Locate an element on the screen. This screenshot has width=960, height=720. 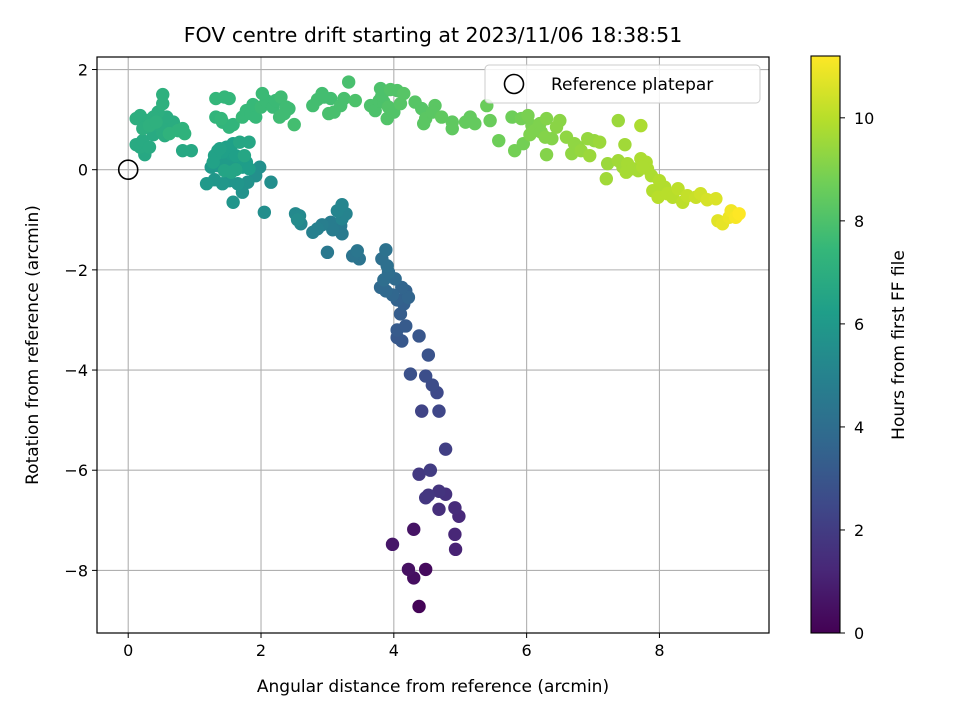
y-axis-ticks: −8 −6 −4 −2 0 2 is located at coordinates (80, 320).